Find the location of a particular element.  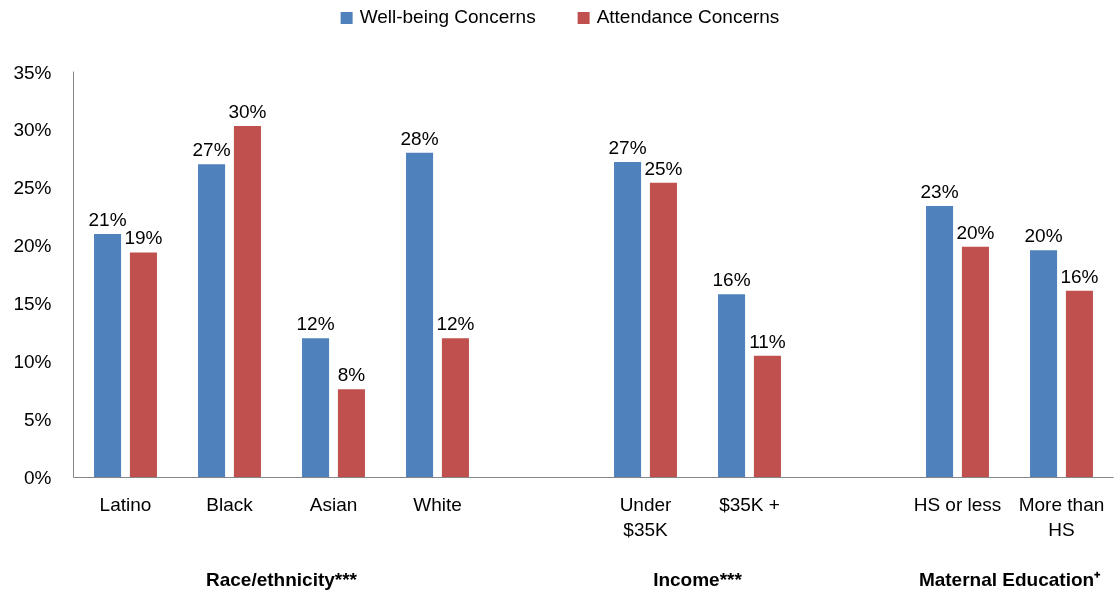

y-tick-label: 10% is located at coordinates (32, 361).